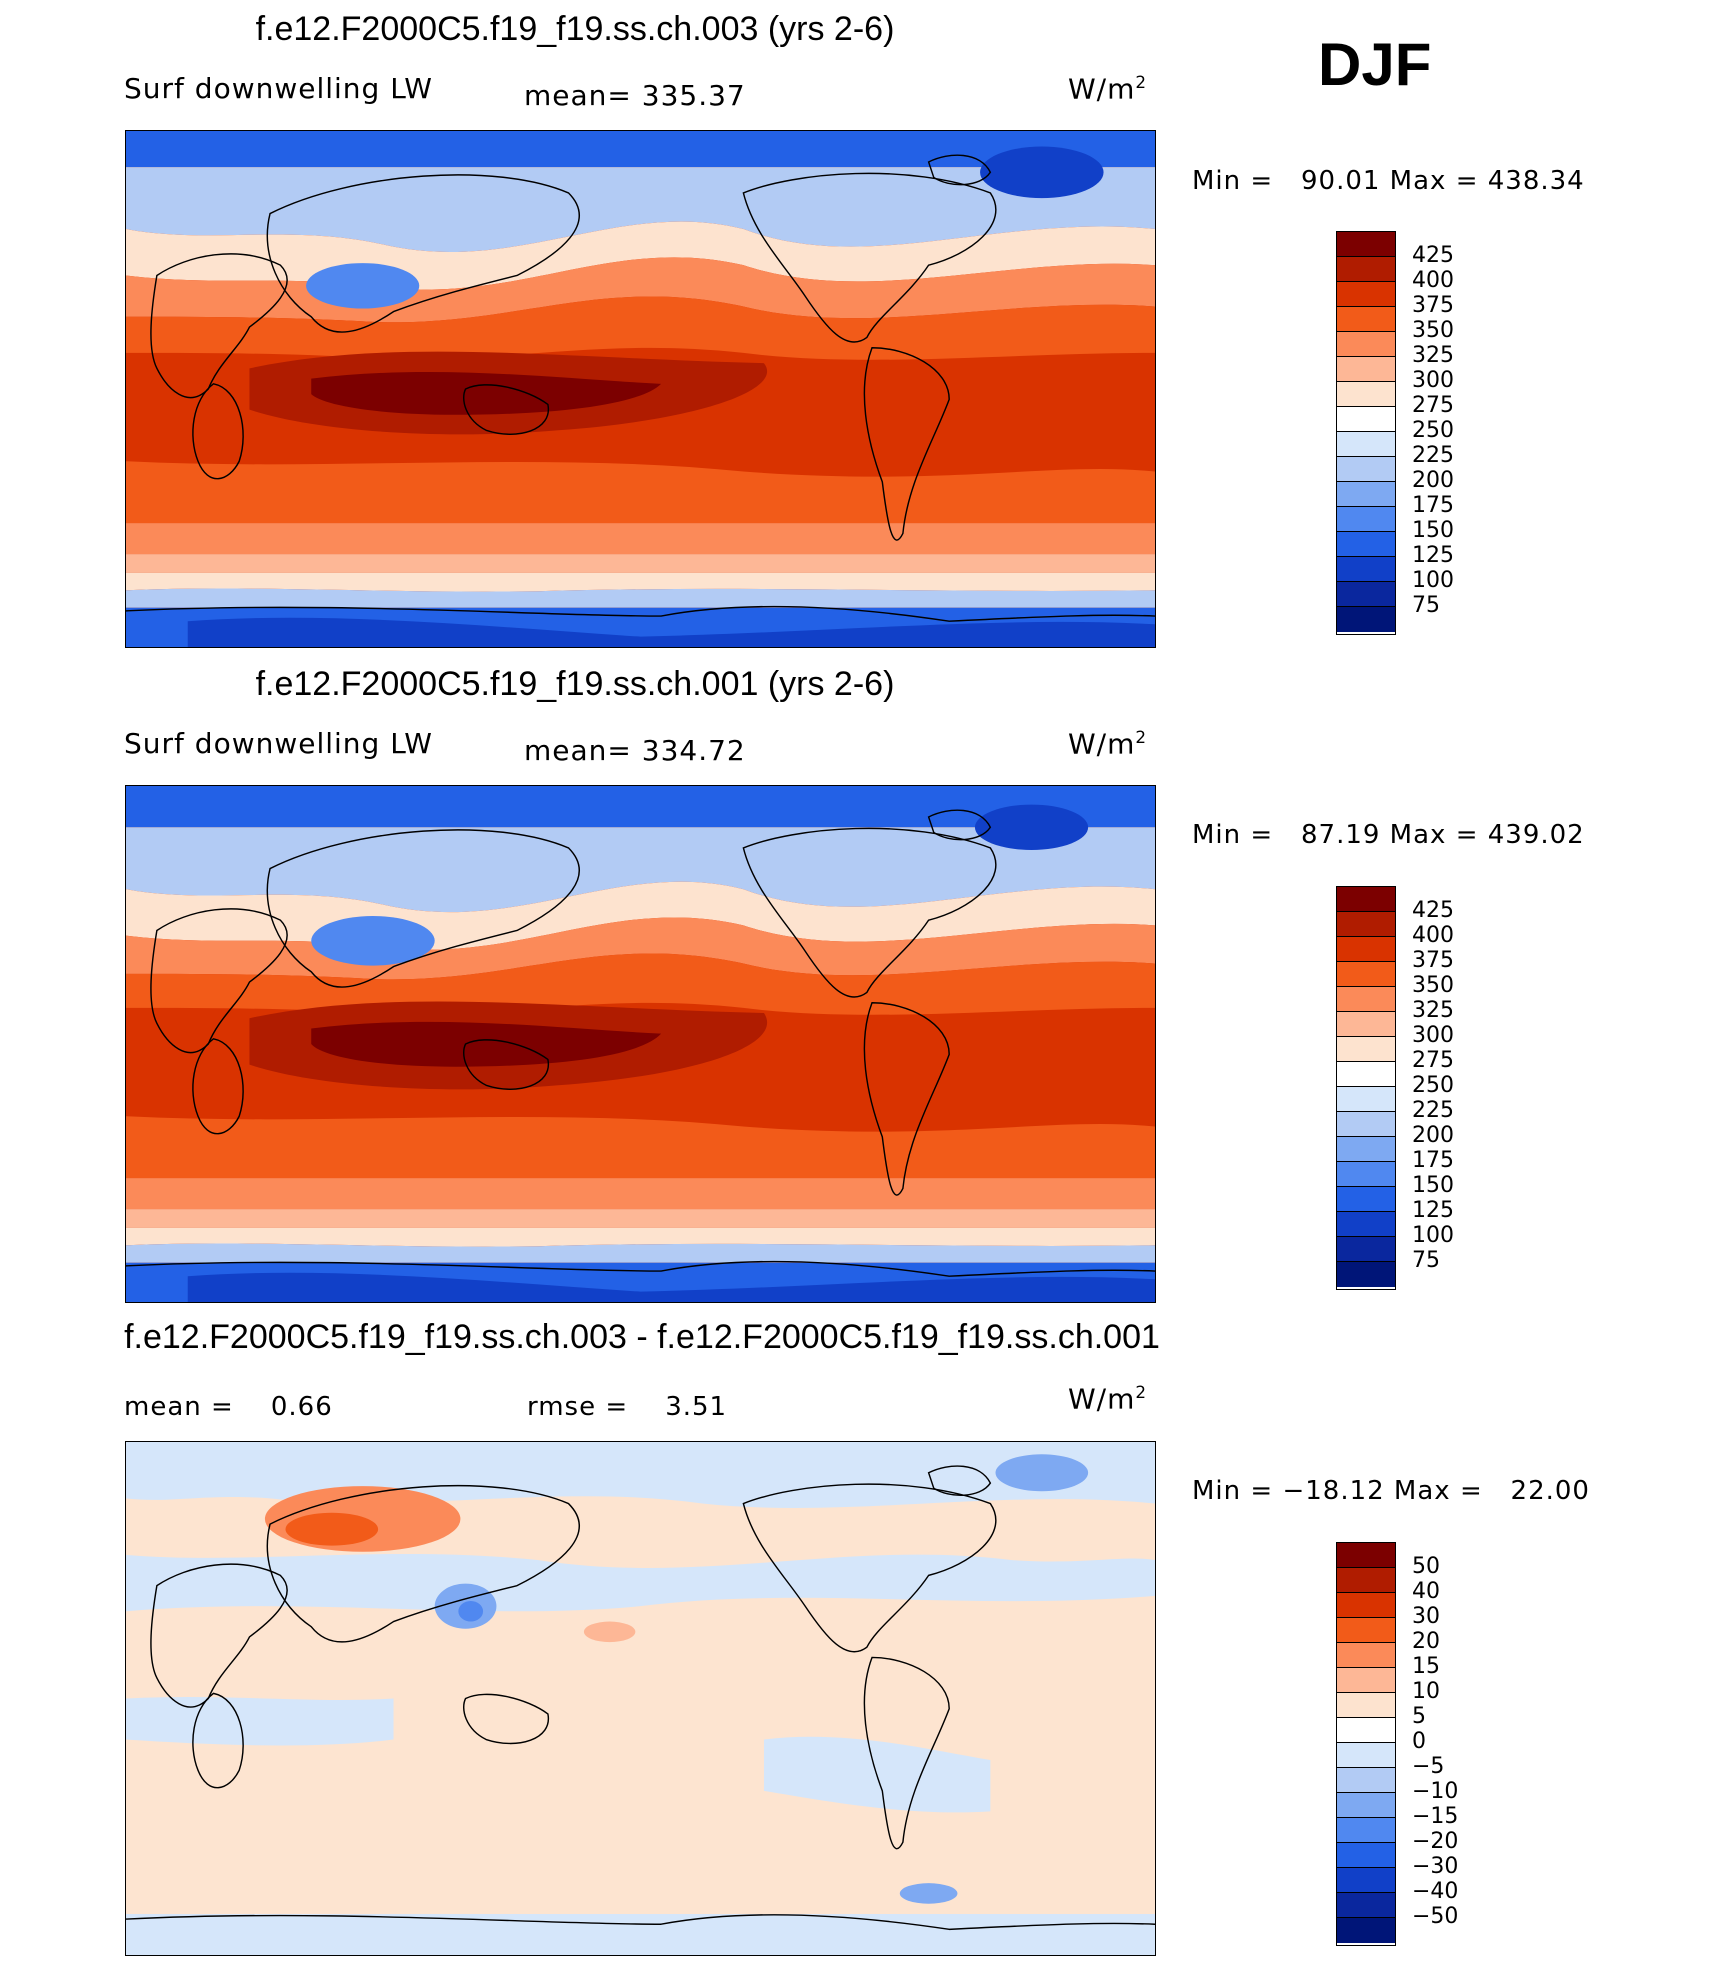 This screenshot has height=1969, width=1710. What do you see at coordinates (1108, 744) in the screenshot?
I see `panel-2-units: W/m2` at bounding box center [1108, 744].